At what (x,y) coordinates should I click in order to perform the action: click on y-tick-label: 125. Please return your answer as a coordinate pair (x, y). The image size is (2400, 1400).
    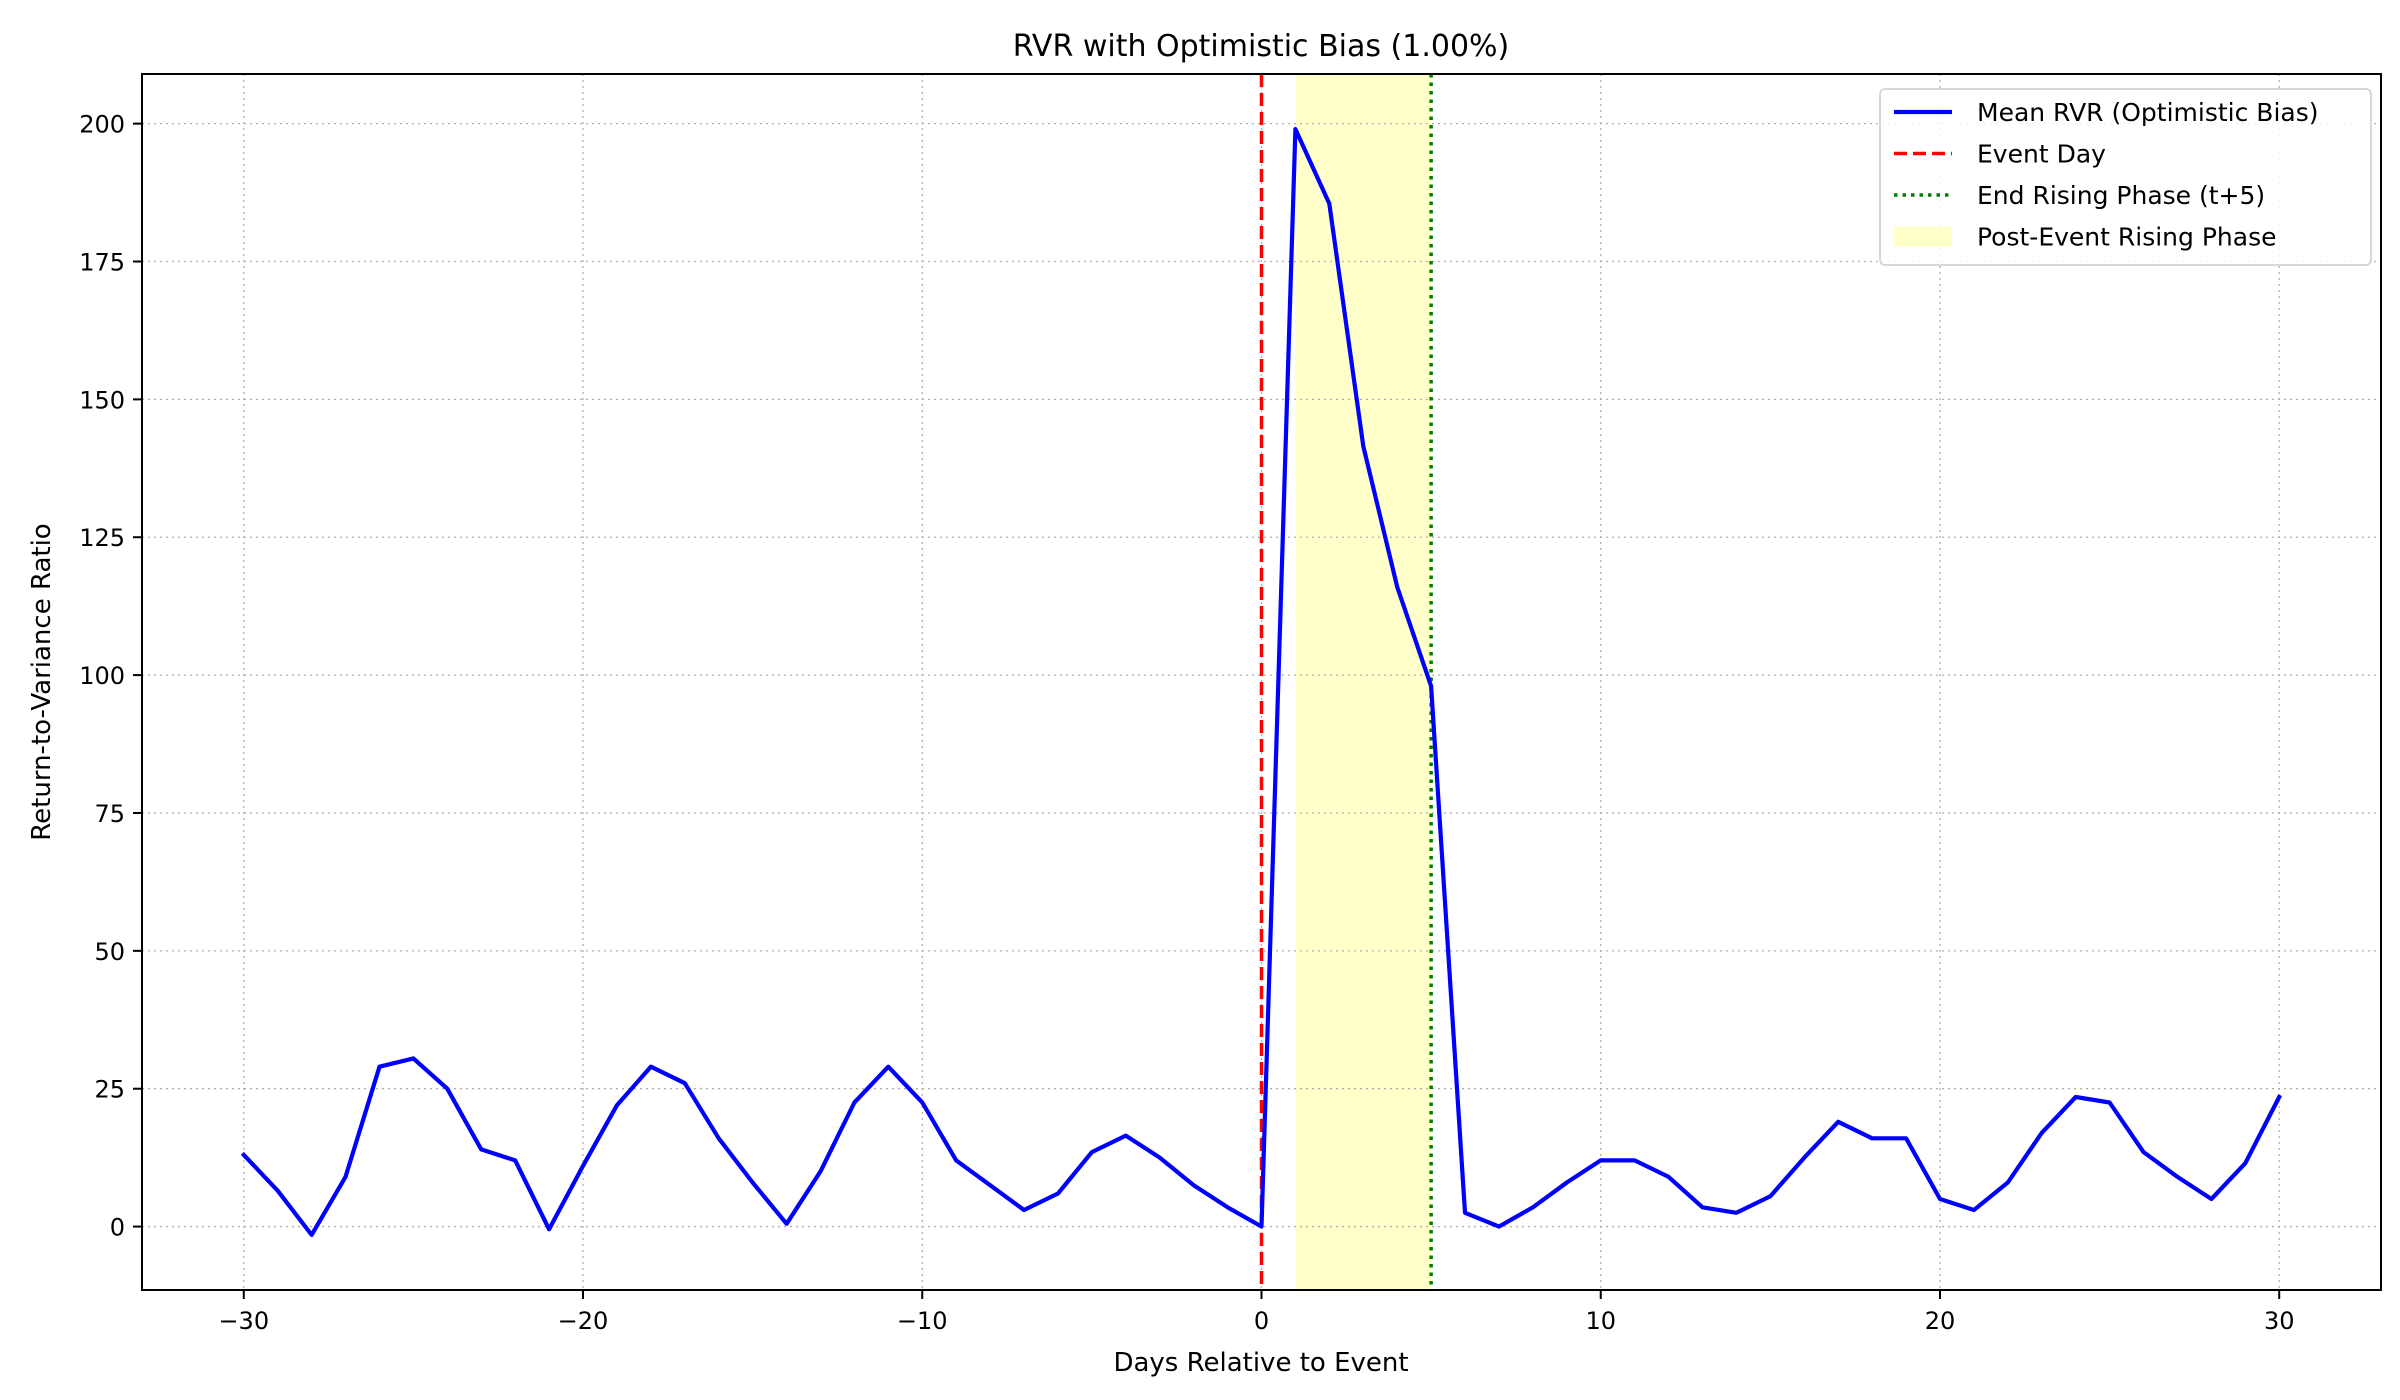
    Looking at the image, I should click on (102, 538).